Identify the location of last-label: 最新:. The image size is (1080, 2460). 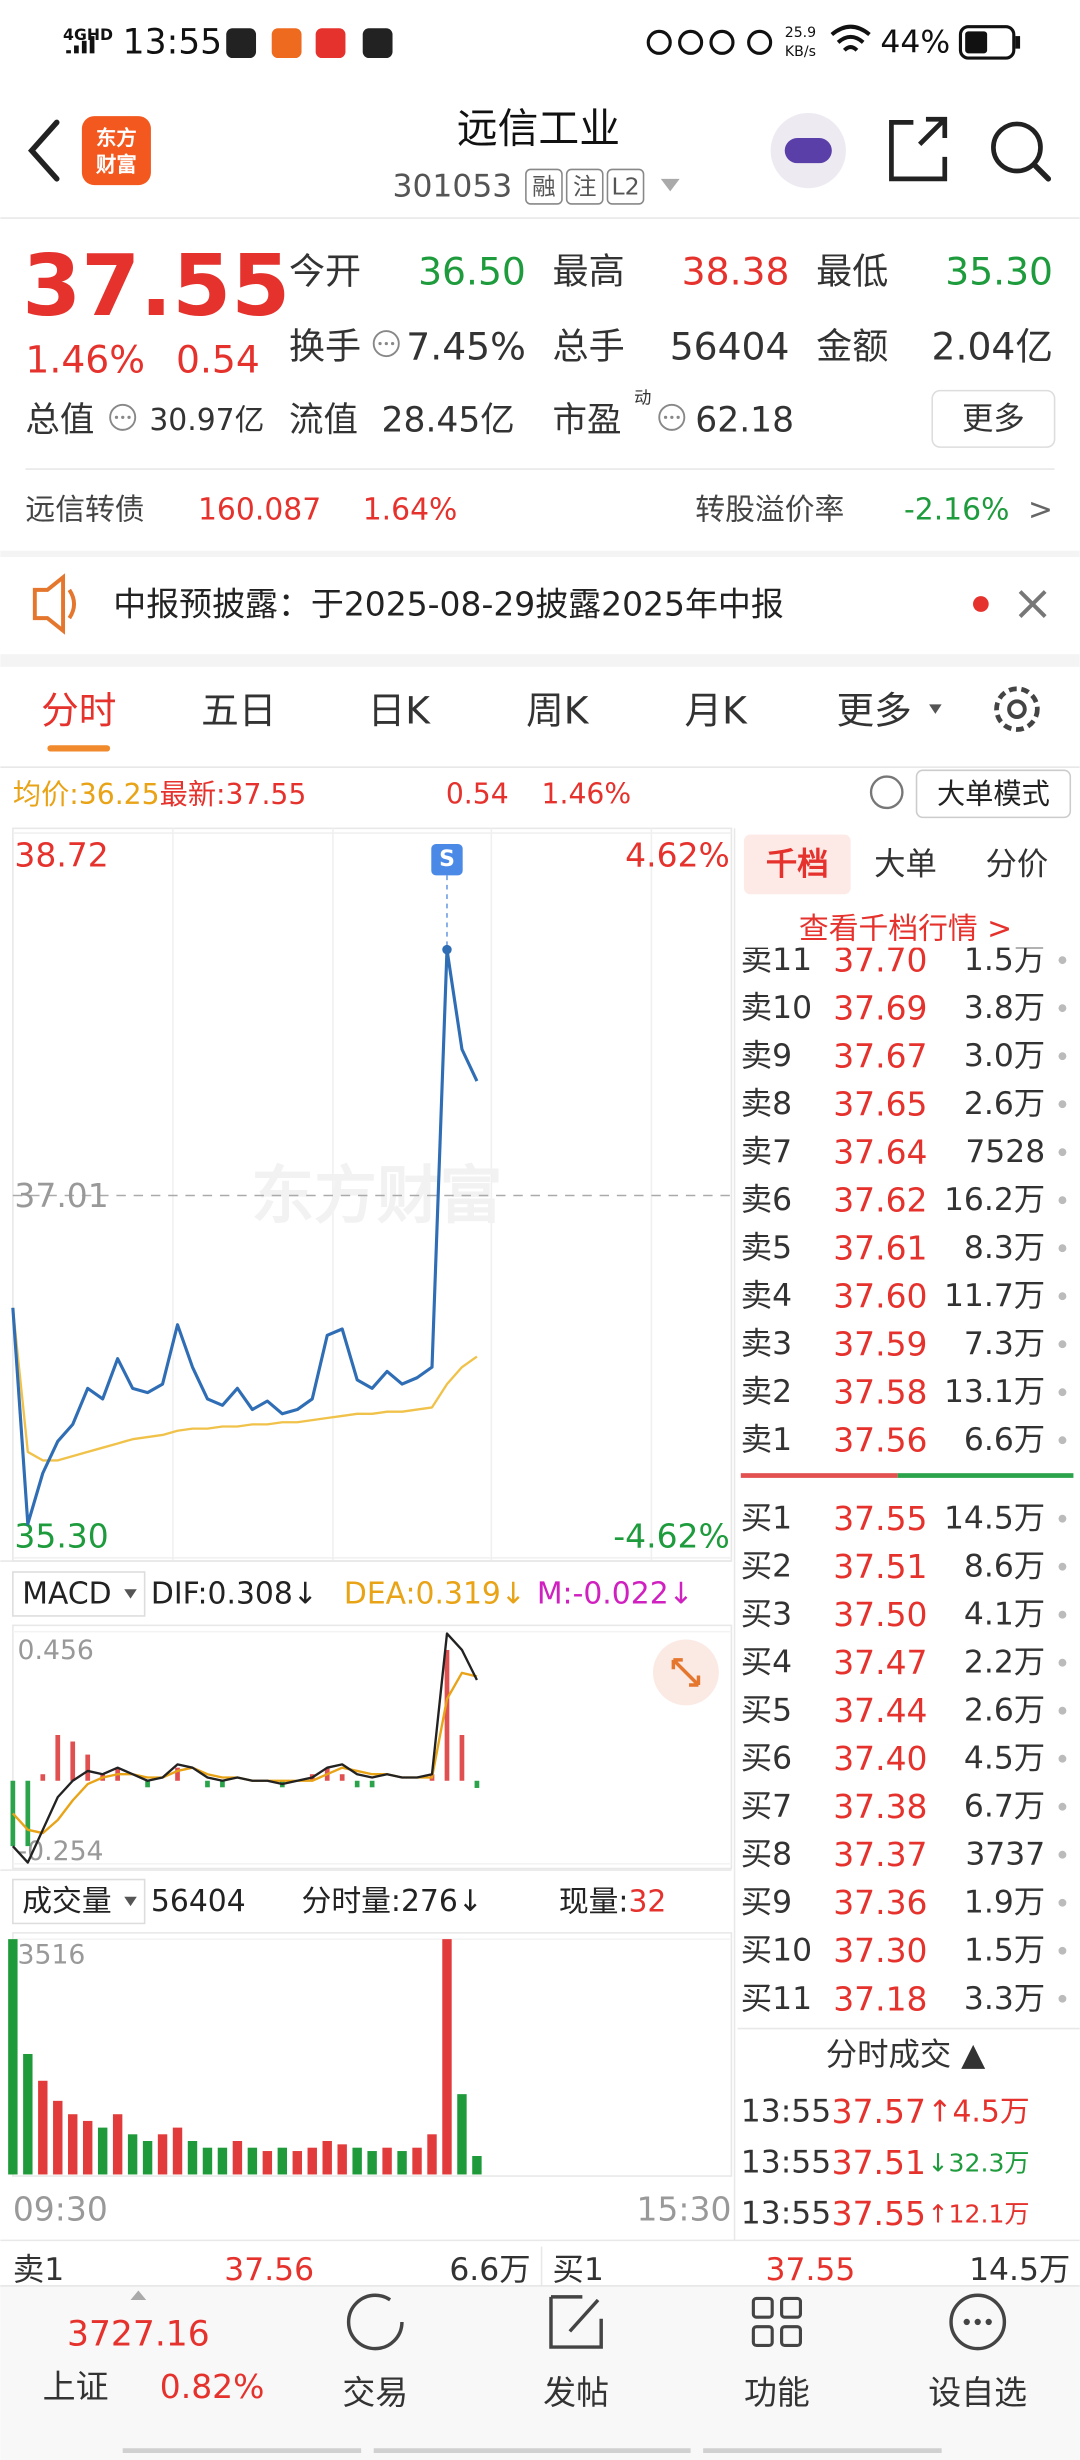
(193, 793).